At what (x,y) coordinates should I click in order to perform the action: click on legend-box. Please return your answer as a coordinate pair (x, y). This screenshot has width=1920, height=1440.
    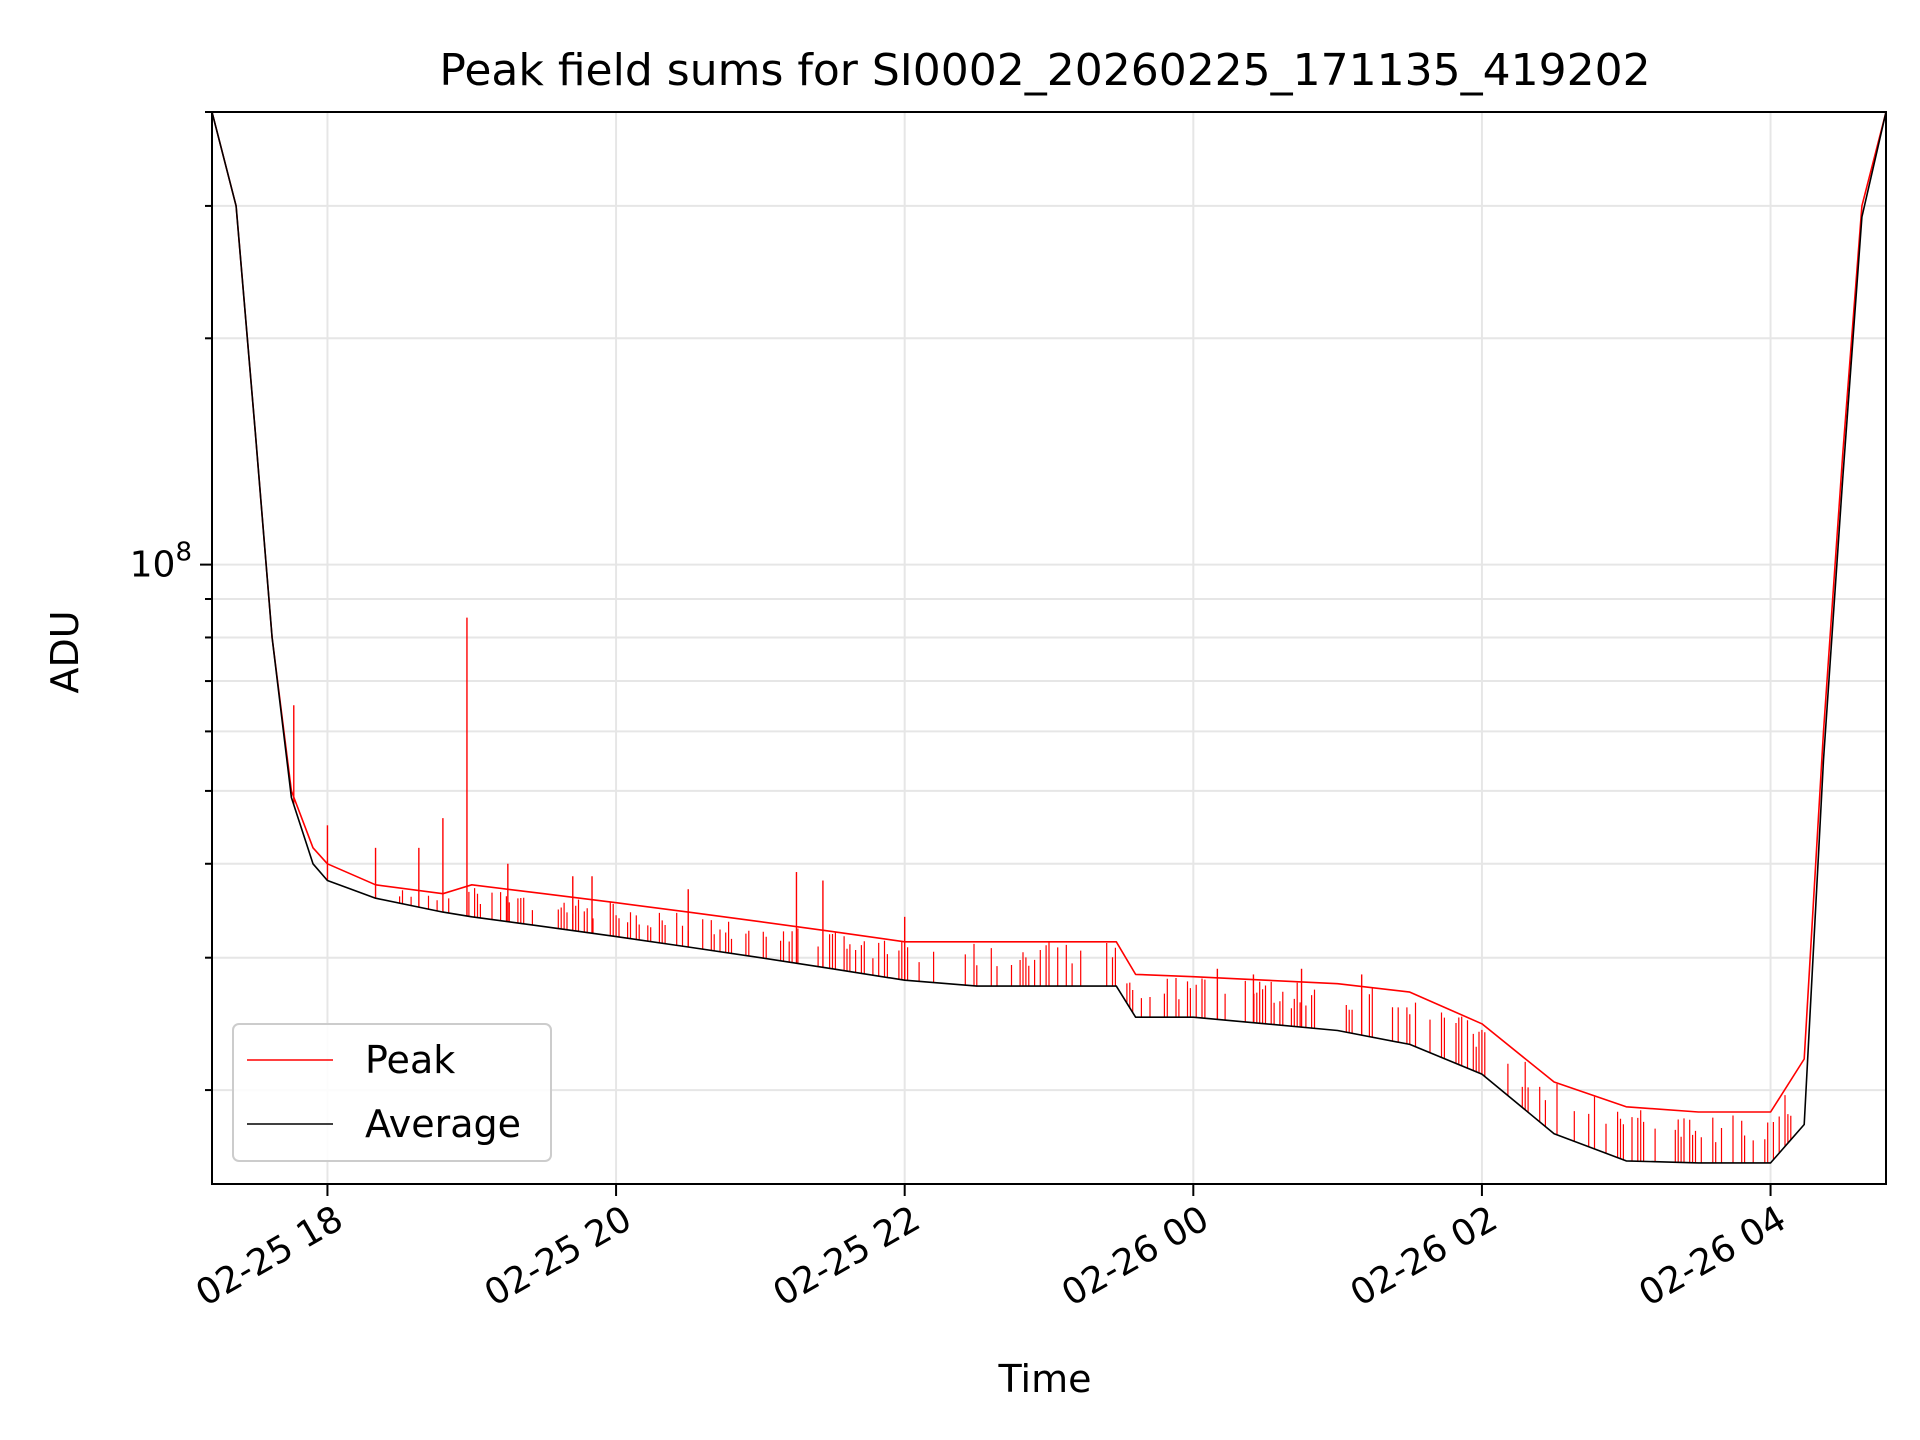
    Looking at the image, I should click on (392, 1092).